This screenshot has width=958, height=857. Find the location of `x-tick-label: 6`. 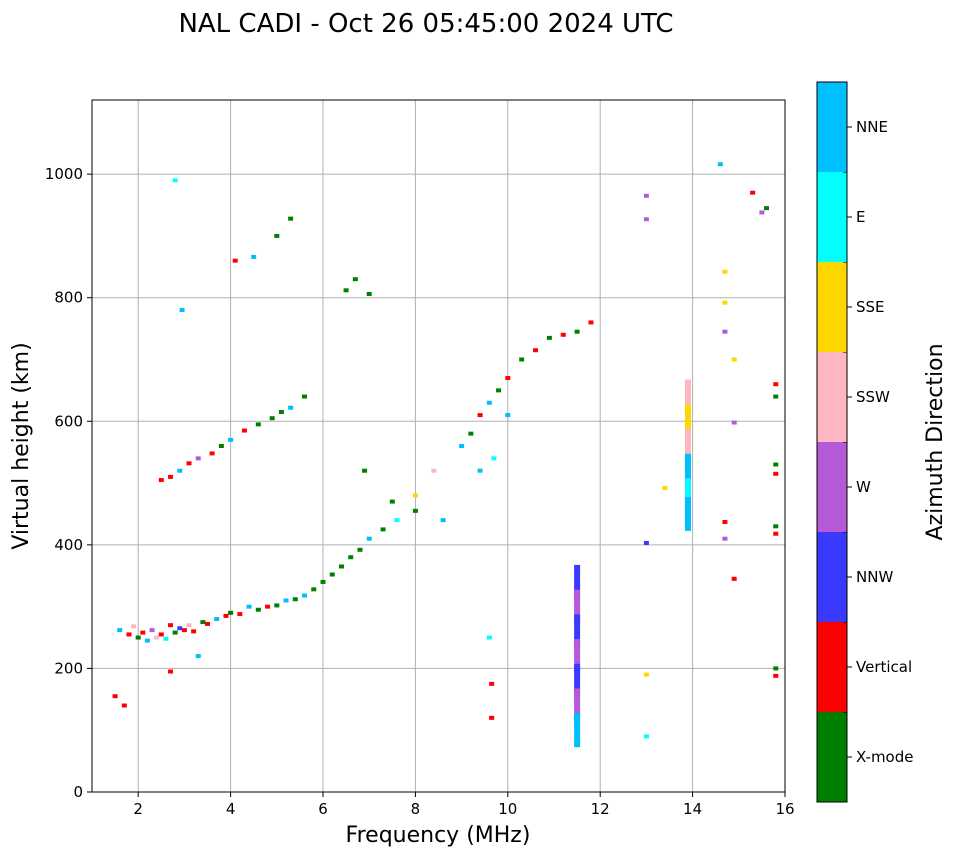

x-tick-label: 6 is located at coordinates (323, 809).